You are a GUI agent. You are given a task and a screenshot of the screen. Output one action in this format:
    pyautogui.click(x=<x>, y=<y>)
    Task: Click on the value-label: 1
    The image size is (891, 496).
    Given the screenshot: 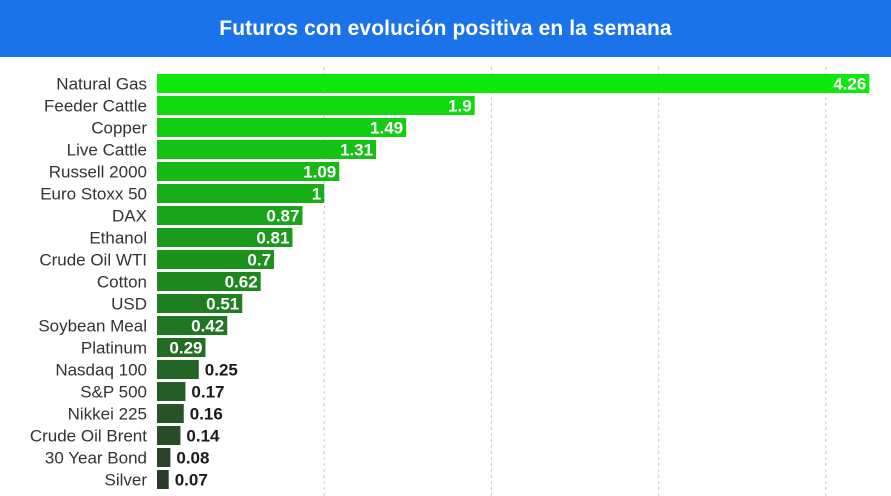 What is the action you would take?
    pyautogui.click(x=316, y=194)
    